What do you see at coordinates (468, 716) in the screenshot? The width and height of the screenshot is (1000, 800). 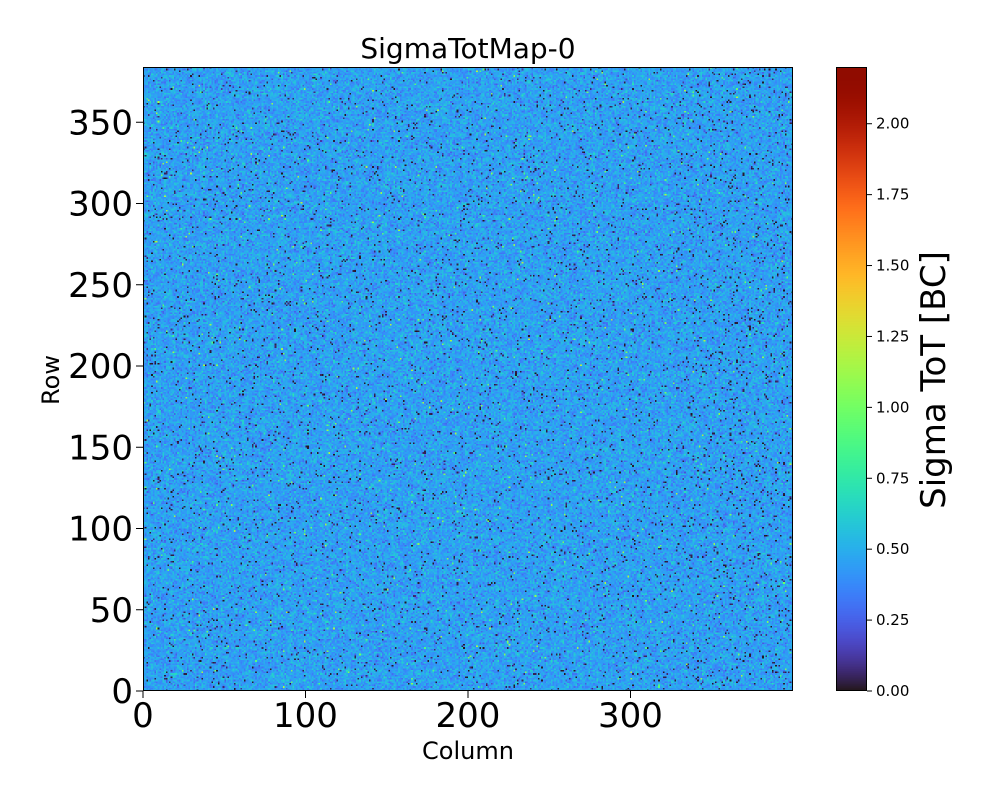 I see `x-tick-label: 200` at bounding box center [468, 716].